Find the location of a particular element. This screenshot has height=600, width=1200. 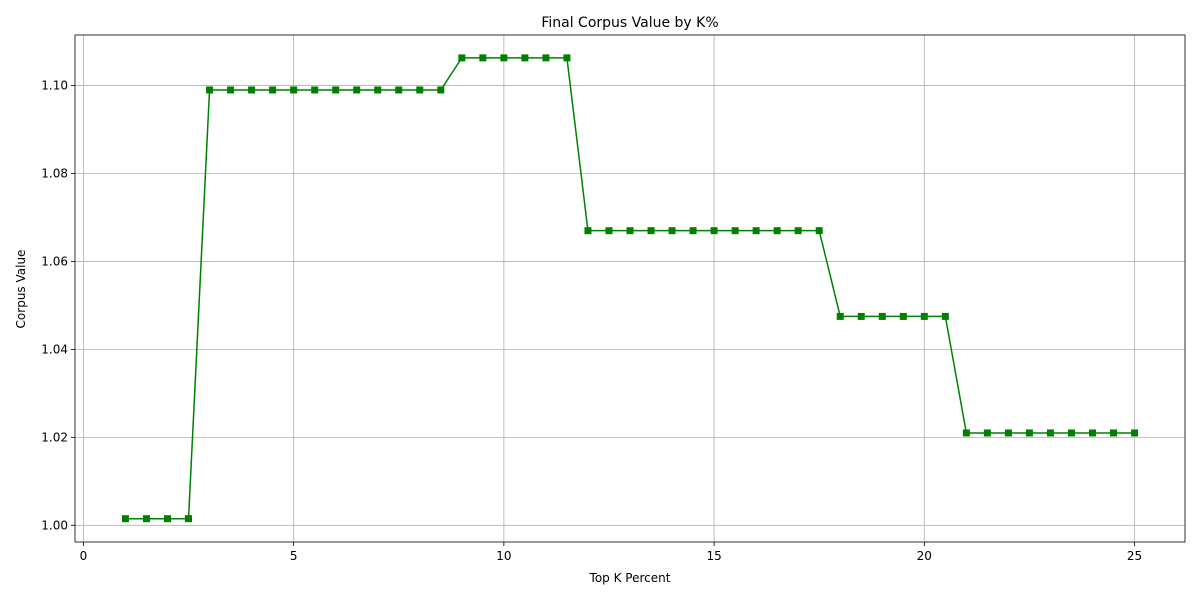

x-tick-label: 0 is located at coordinates (84, 556).